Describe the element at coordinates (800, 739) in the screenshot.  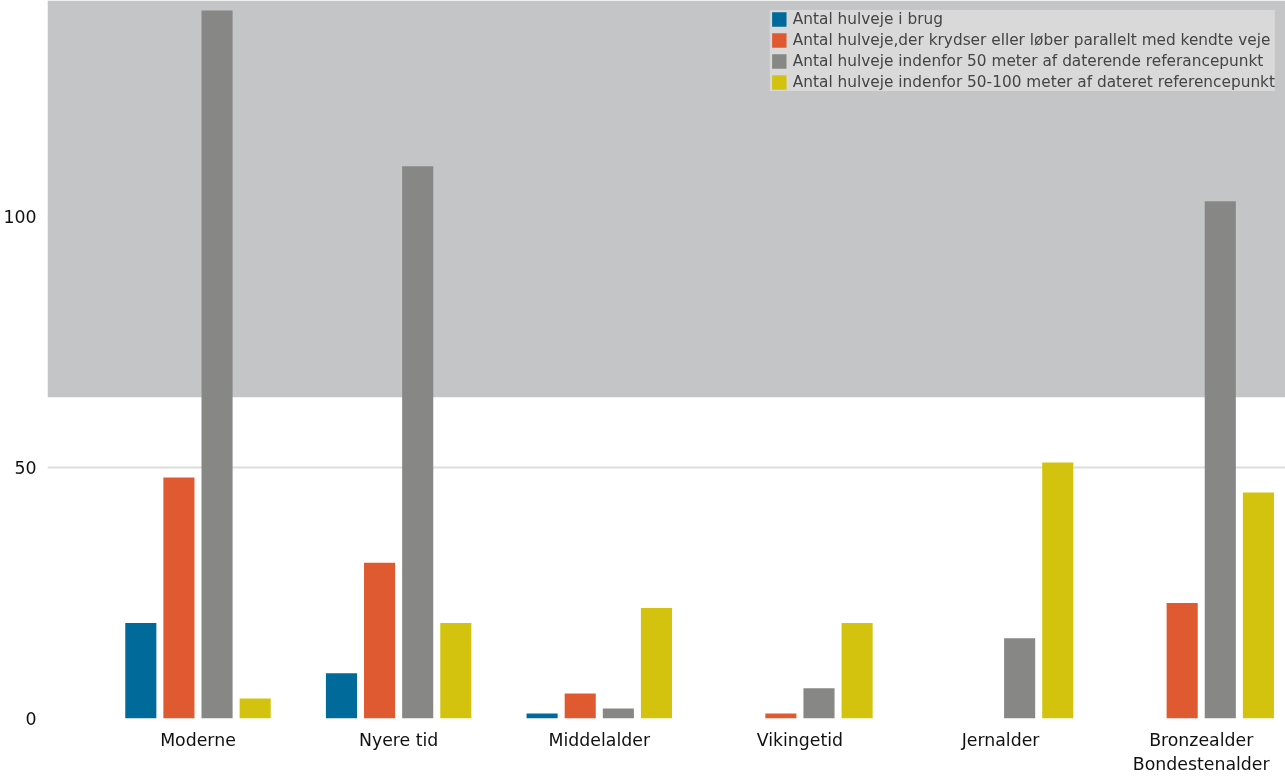
I see `x-tick-label: Vikingetid` at that location.